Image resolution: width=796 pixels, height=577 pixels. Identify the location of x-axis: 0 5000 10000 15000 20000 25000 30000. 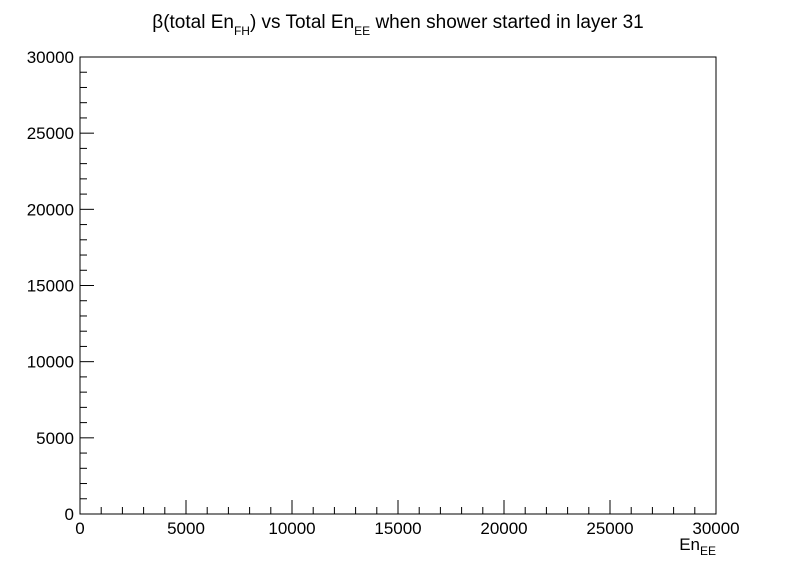
(407, 519).